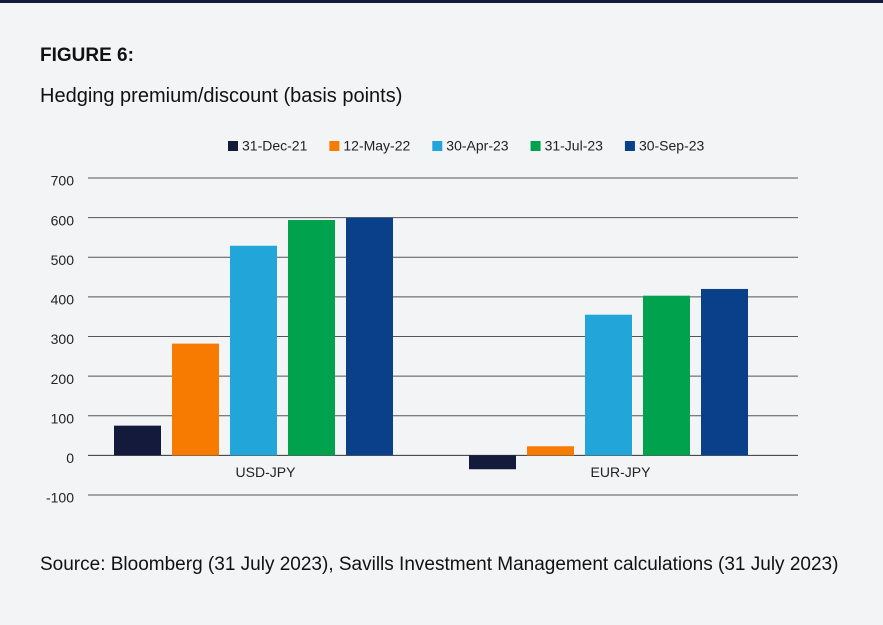 The height and width of the screenshot is (625, 883). What do you see at coordinates (221, 96) in the screenshot?
I see `chart-subtitle: Hedging premium/discount (basis points)` at bounding box center [221, 96].